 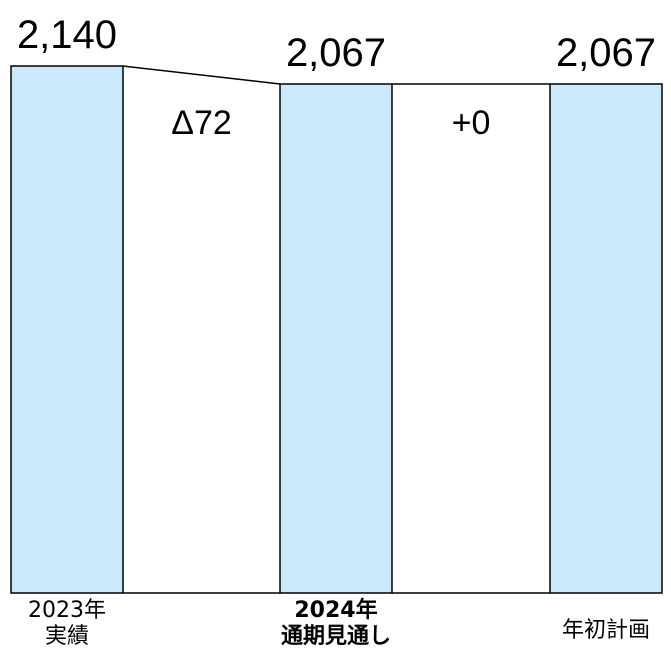 I want to click on category-label: 2023年実績, so click(x=67, y=623).